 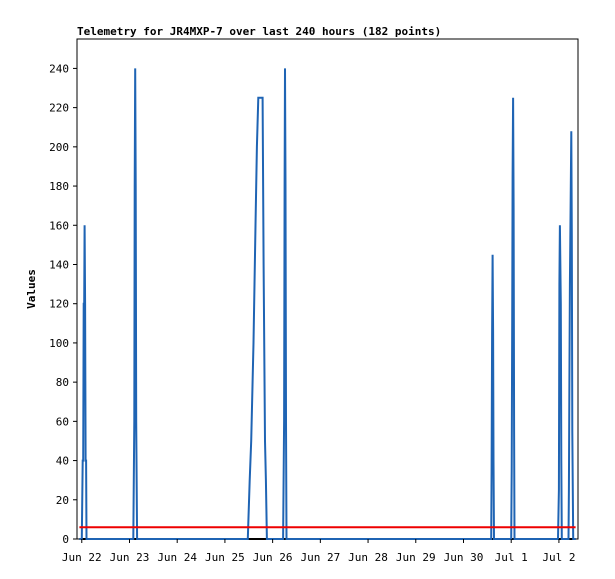 I want to click on x-tick-label: Jun 22, so click(x=82, y=557).